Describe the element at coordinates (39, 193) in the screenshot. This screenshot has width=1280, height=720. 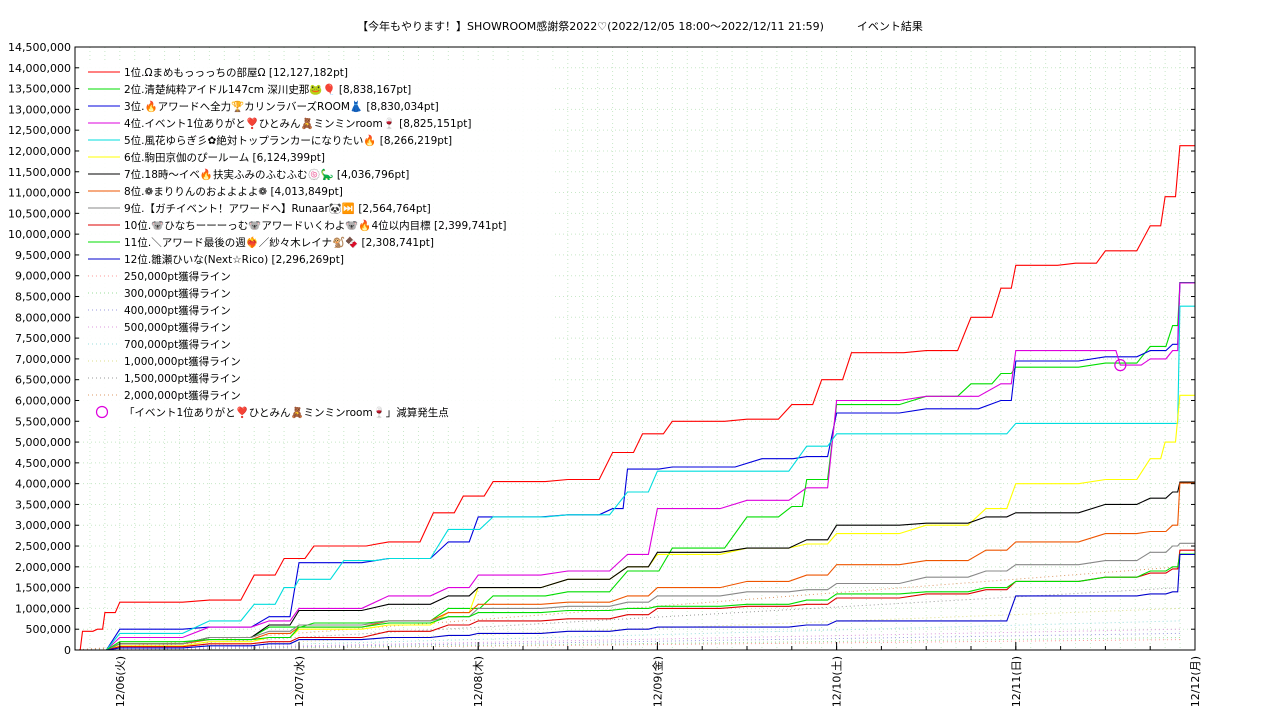
I see `y-tick-label: 11,000,000` at that location.